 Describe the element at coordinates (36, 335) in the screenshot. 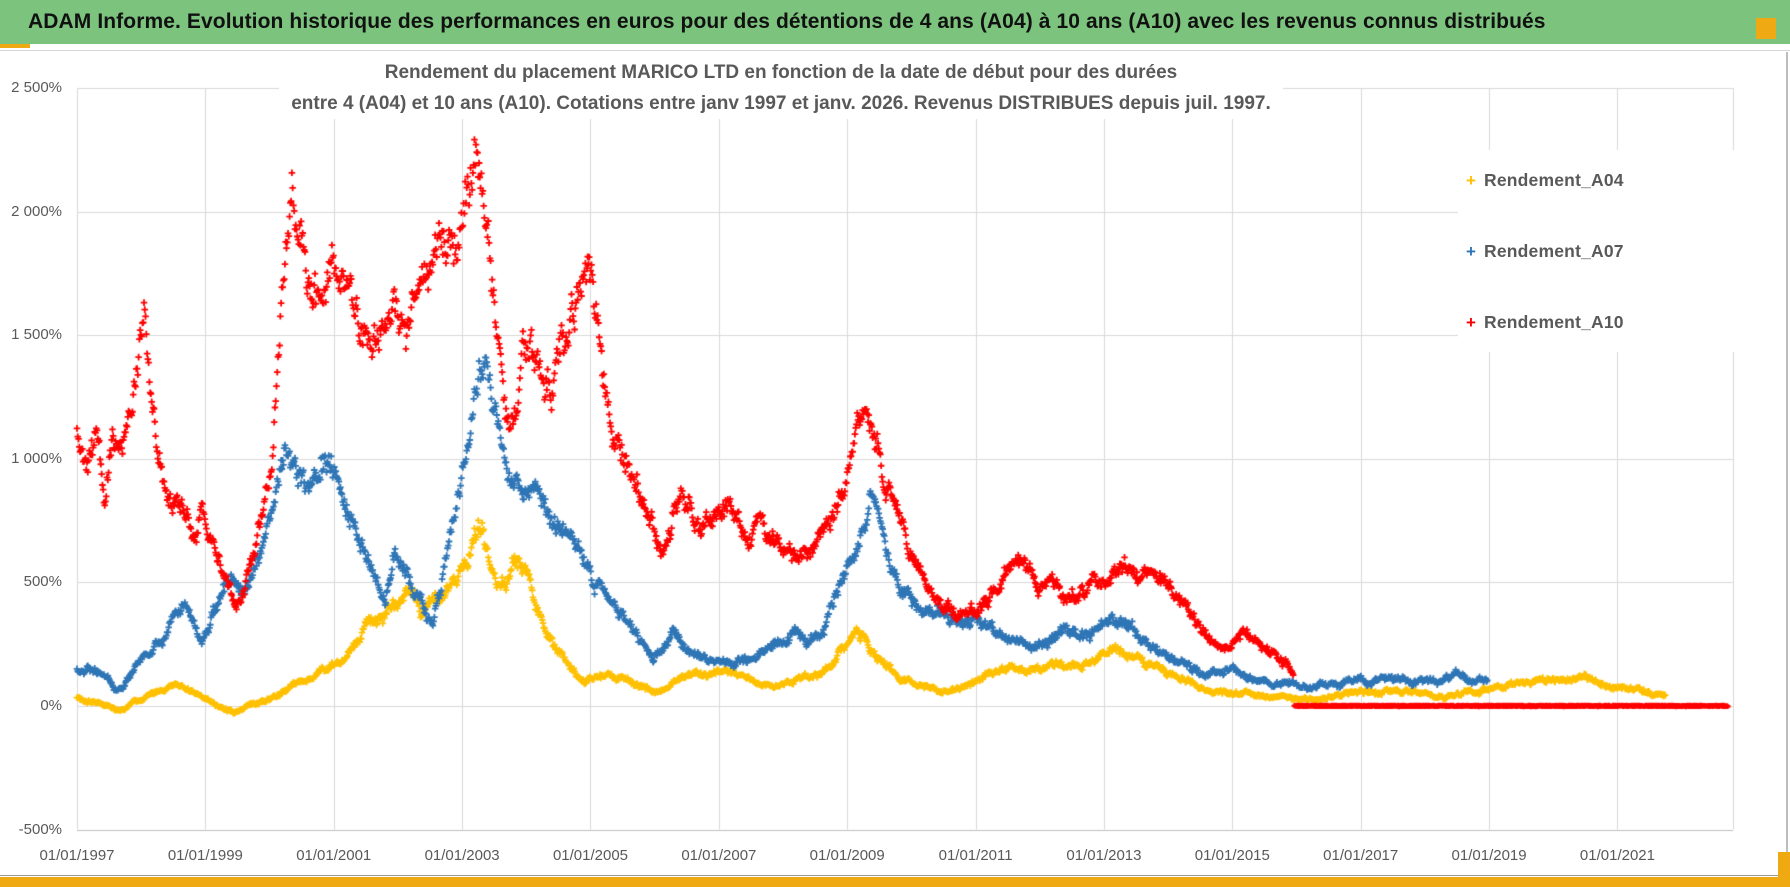

I see `y-tick-label: 1 500%` at that location.